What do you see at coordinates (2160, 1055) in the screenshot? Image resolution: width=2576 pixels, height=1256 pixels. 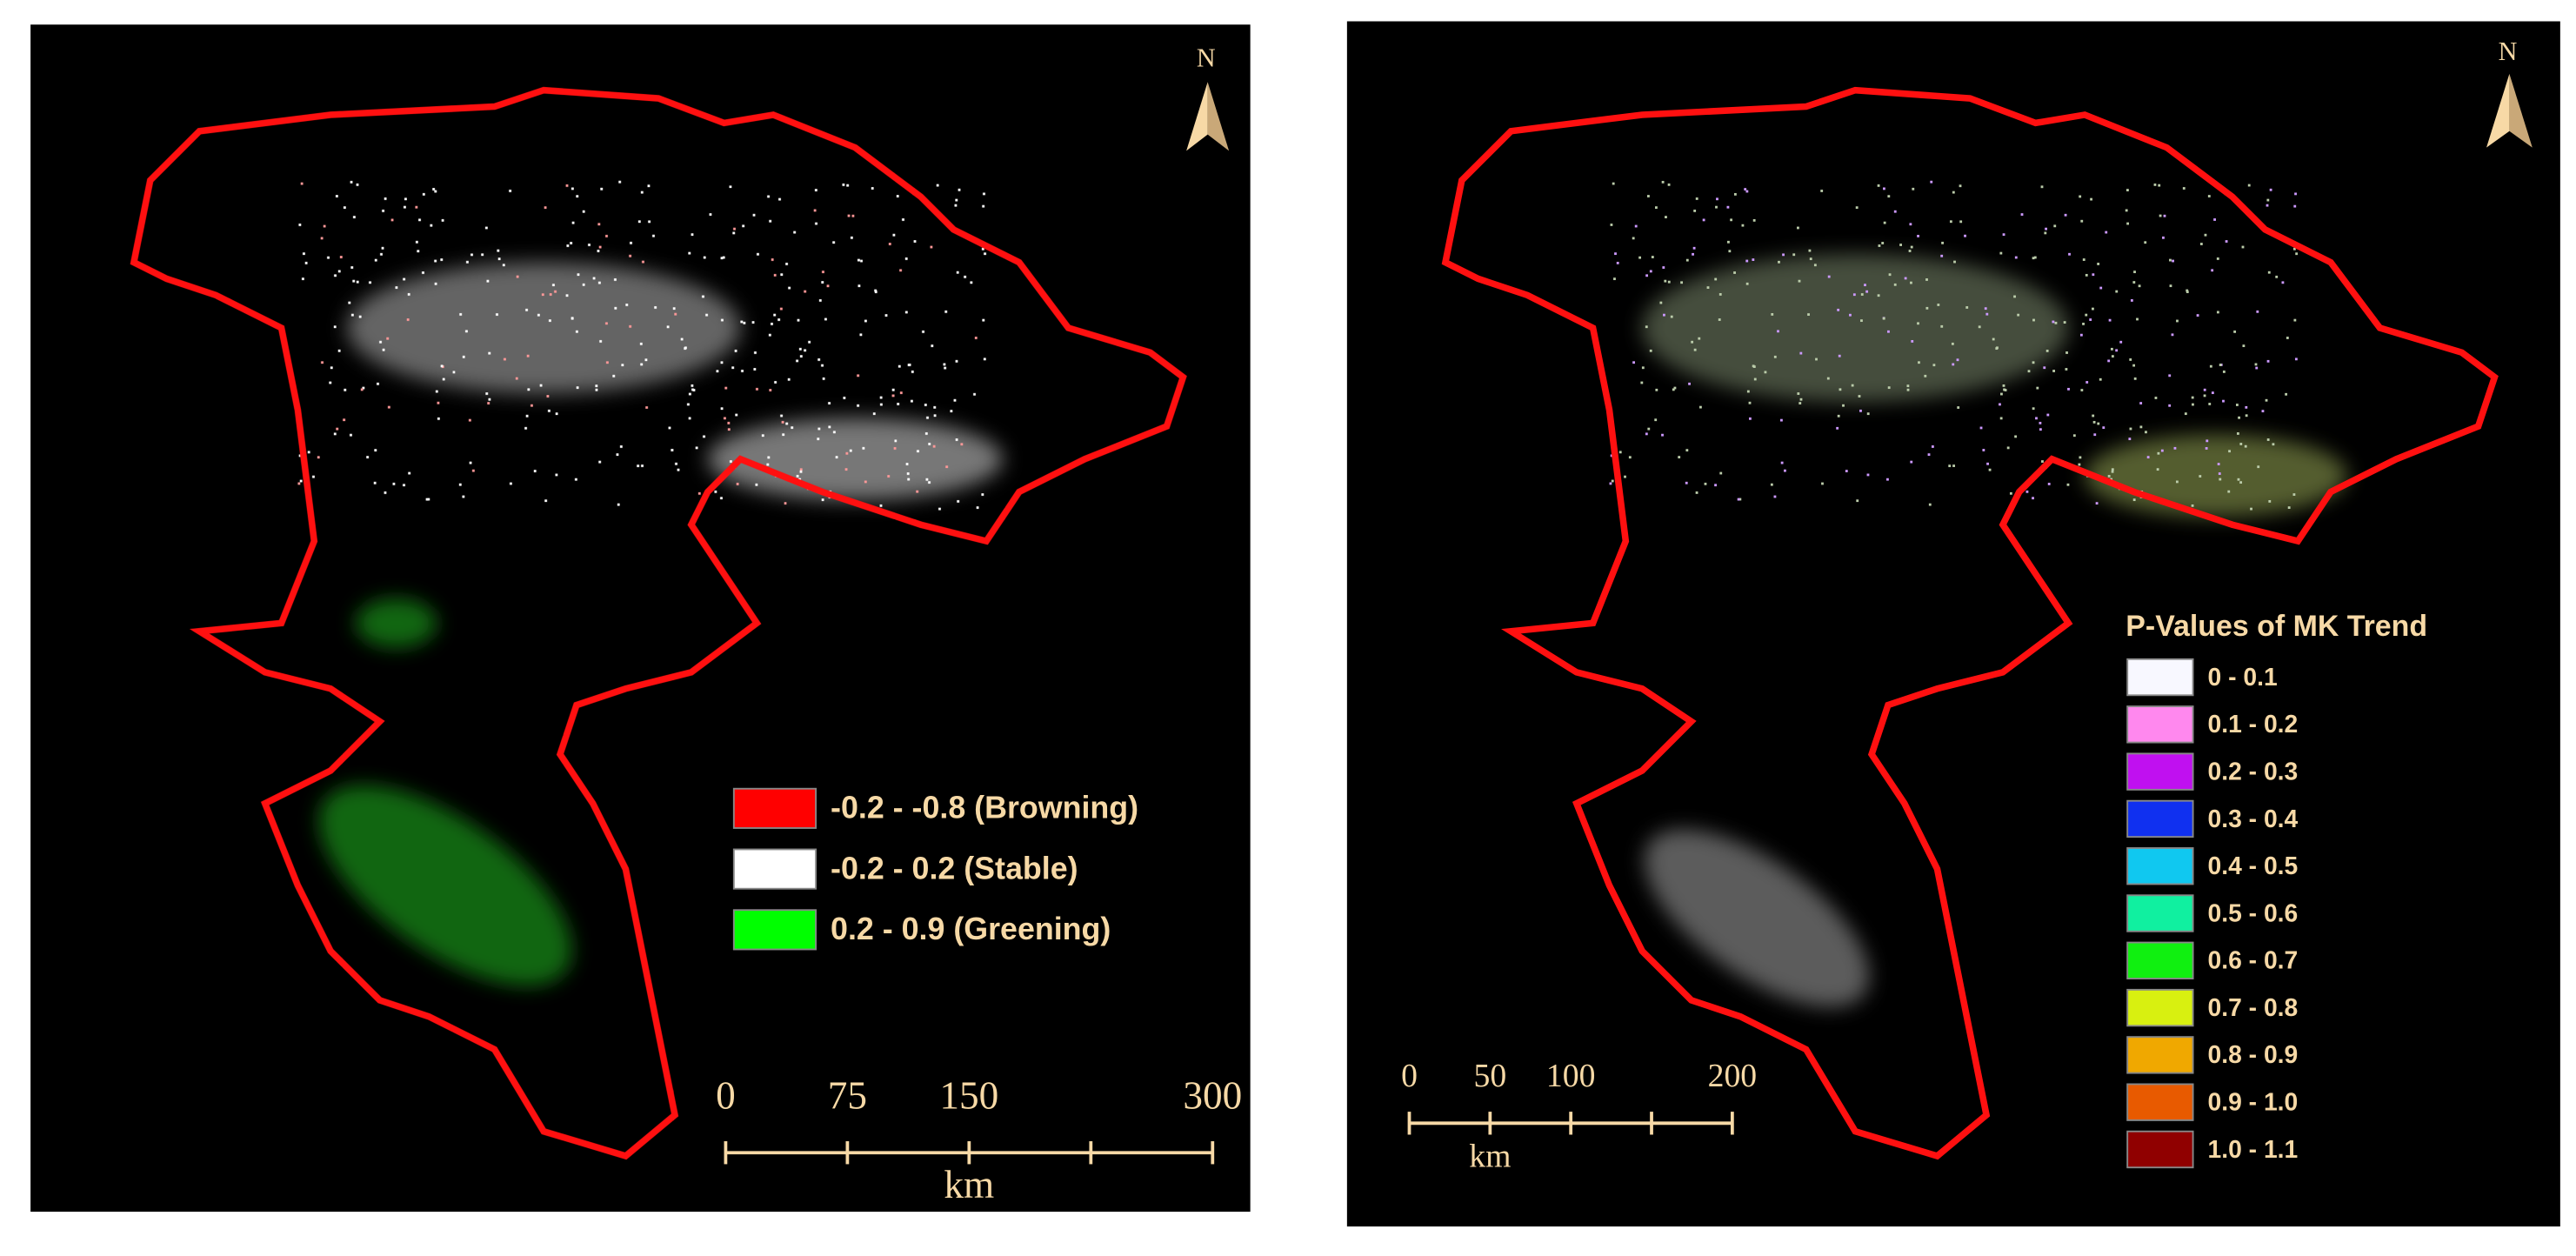 I see `legend-swatch` at bounding box center [2160, 1055].